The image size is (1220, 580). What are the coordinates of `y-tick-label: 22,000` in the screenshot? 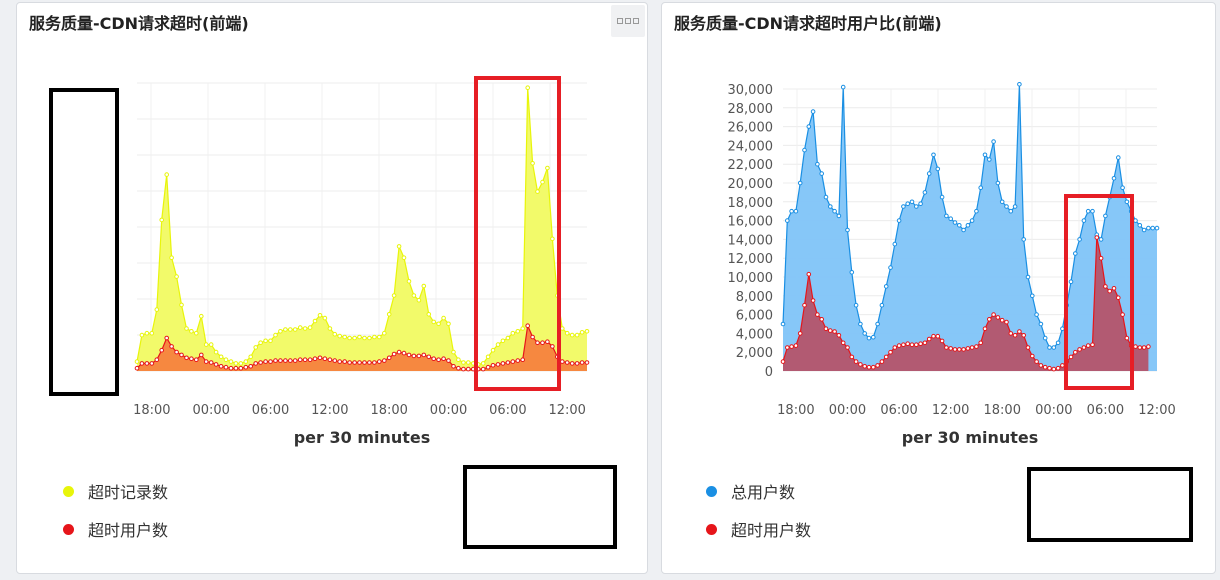 It's located at (751, 165).